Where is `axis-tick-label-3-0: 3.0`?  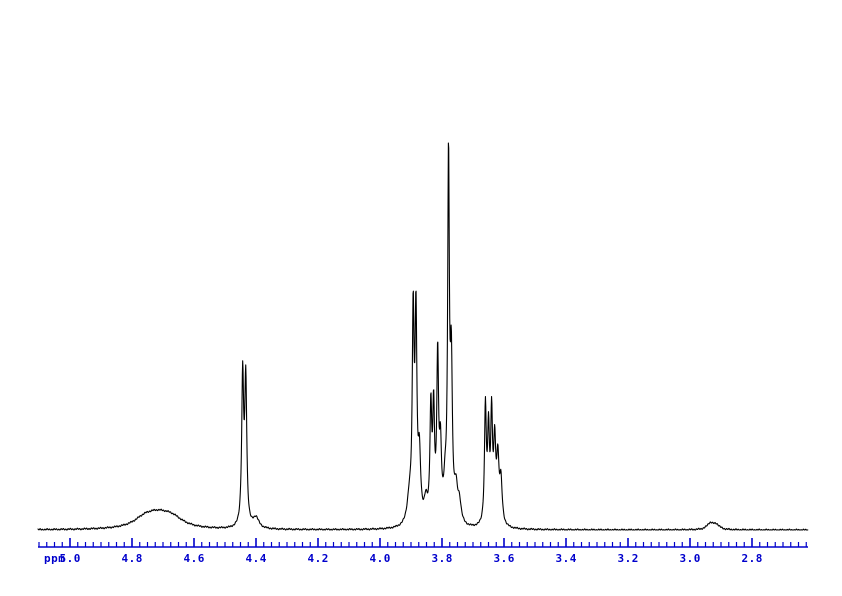
axis-tick-label-3-0: 3.0 is located at coordinates (690, 558).